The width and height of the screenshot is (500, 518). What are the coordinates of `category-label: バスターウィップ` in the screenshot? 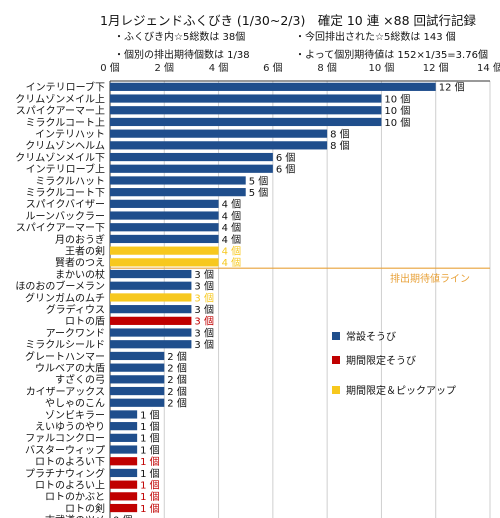 It's located at (65, 450).